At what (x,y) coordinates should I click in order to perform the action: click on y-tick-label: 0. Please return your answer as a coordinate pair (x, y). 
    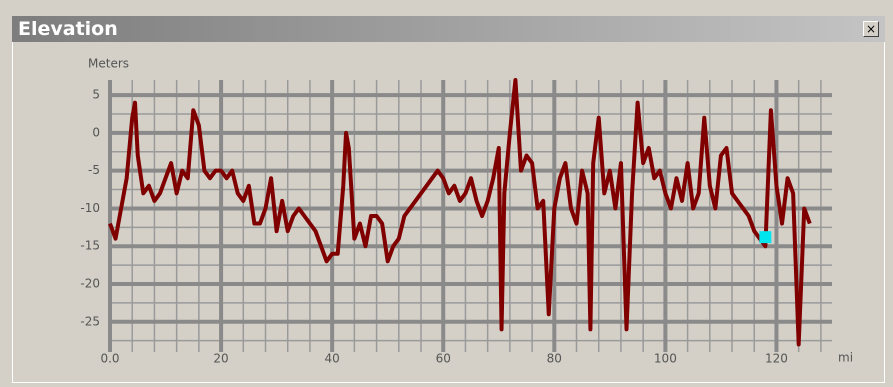
    Looking at the image, I should click on (96, 132).